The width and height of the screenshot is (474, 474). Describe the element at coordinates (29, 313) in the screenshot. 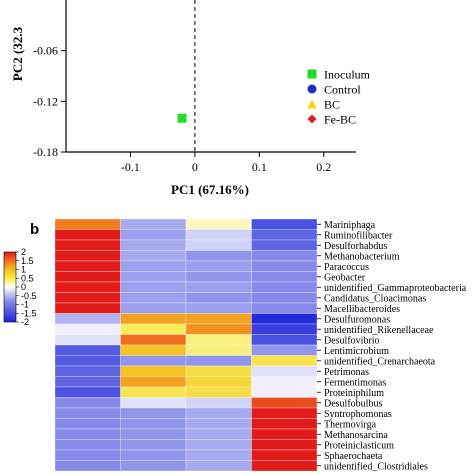

I see `colorbar-tick-label: -1.5` at that location.